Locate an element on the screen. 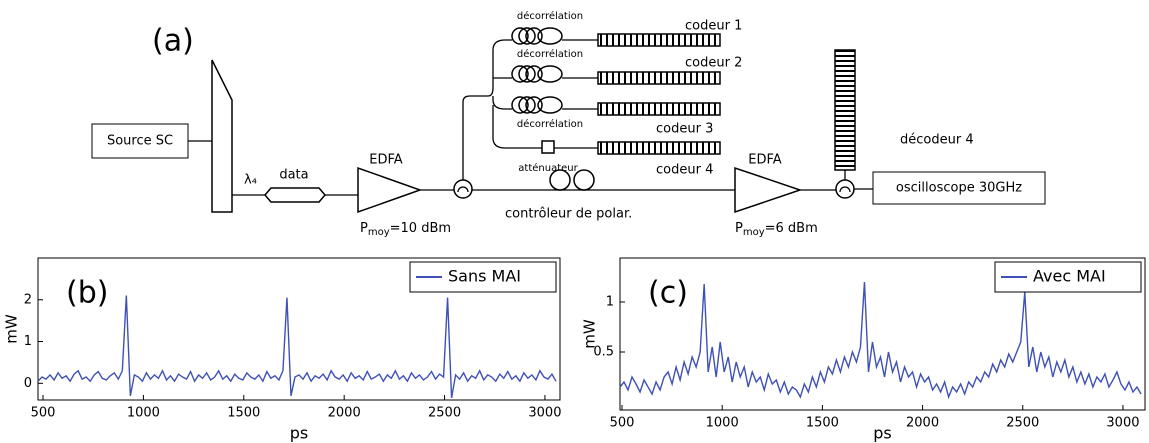 The height and width of the screenshot is (443, 1149). power-value: =6 dBm is located at coordinates (791, 228).